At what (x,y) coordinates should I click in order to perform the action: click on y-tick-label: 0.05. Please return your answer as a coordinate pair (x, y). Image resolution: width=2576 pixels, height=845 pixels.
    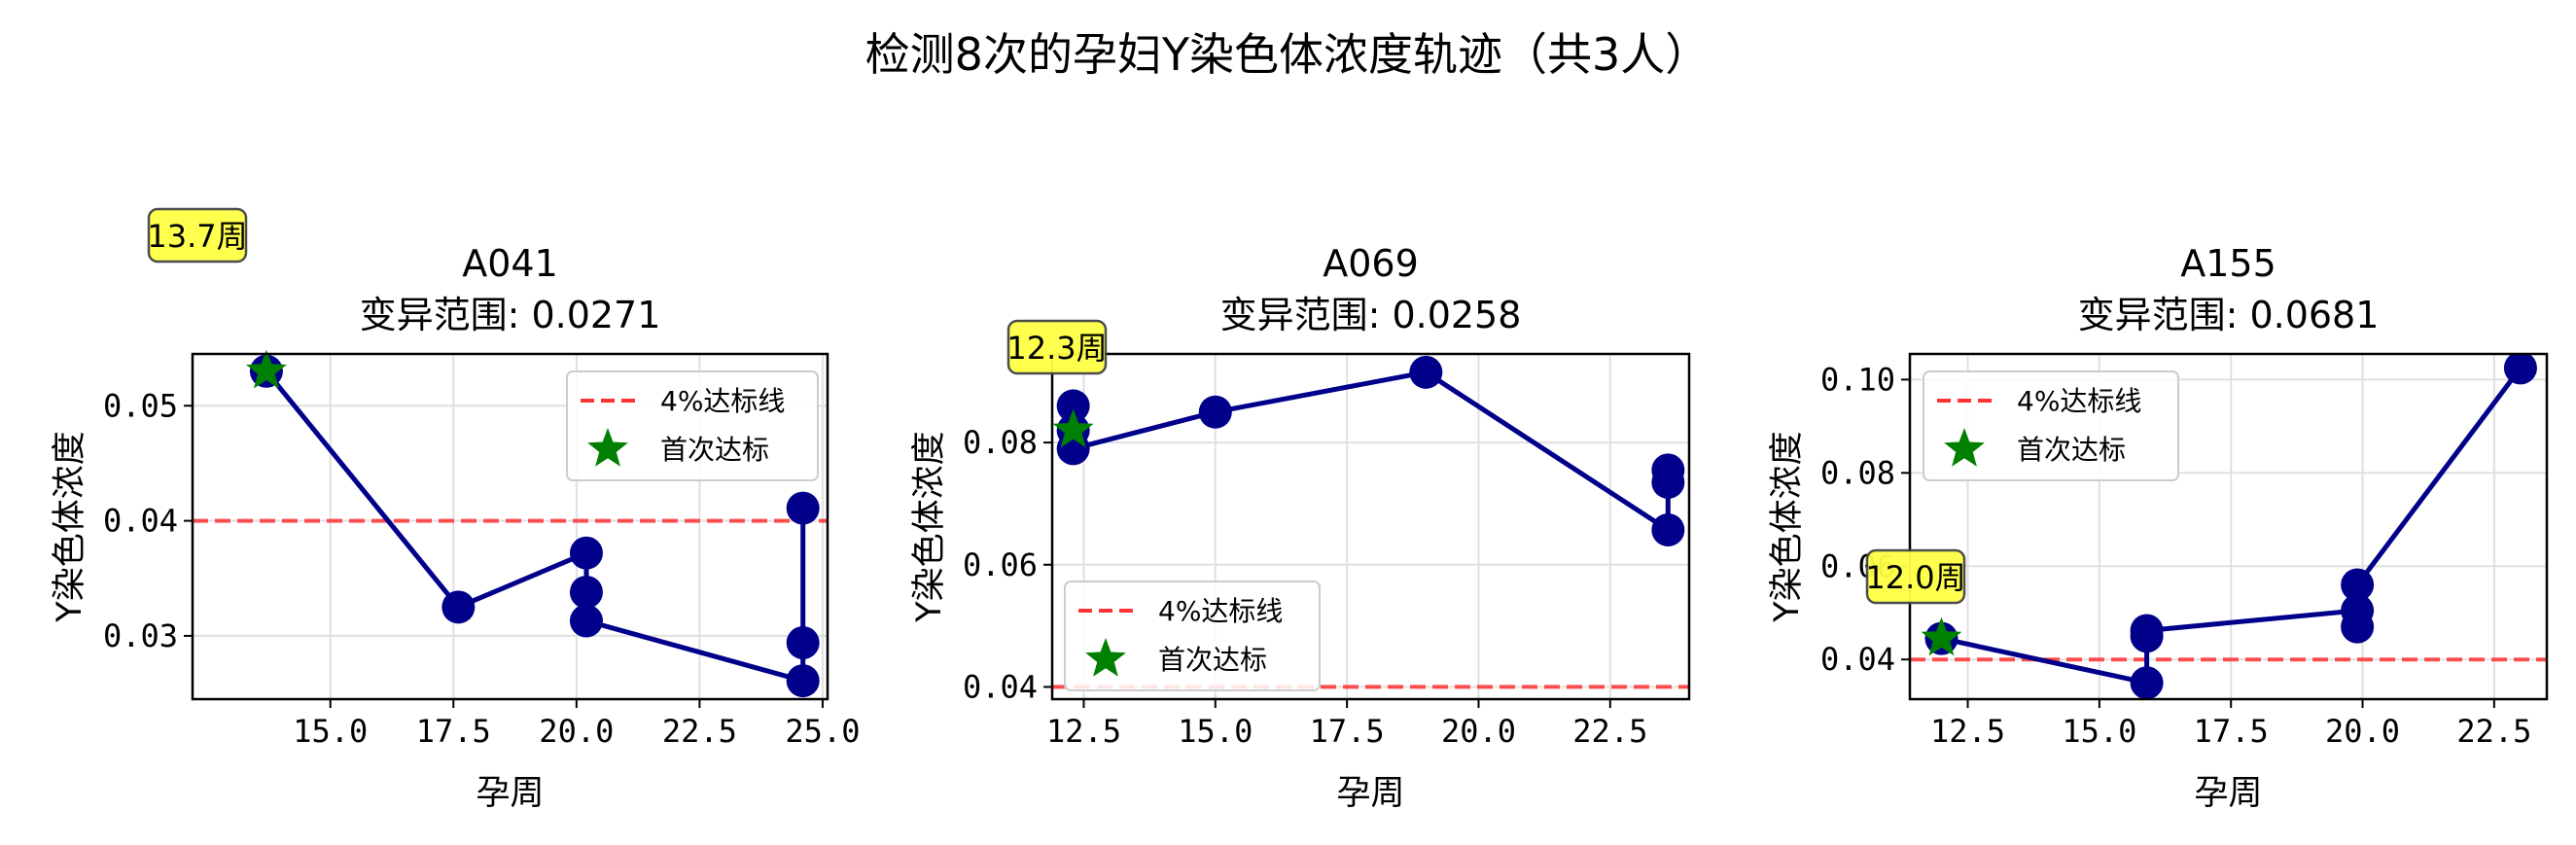
    Looking at the image, I should click on (140, 405).